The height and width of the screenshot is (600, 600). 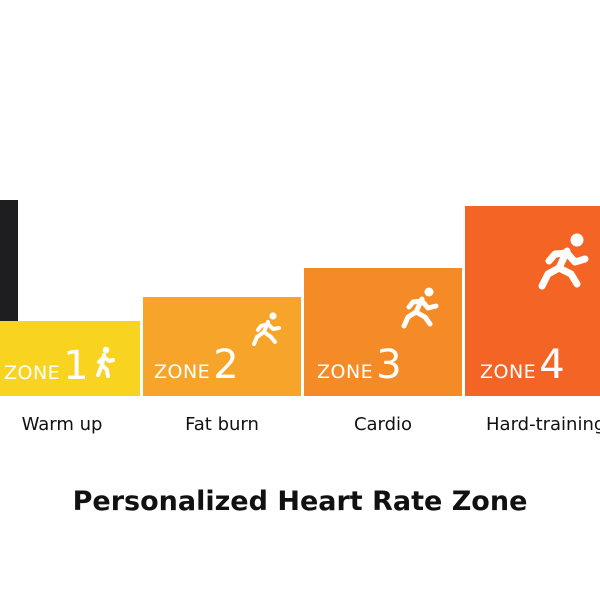 What do you see at coordinates (62, 424) in the screenshot?
I see `zone-1-label: Warm up` at bounding box center [62, 424].